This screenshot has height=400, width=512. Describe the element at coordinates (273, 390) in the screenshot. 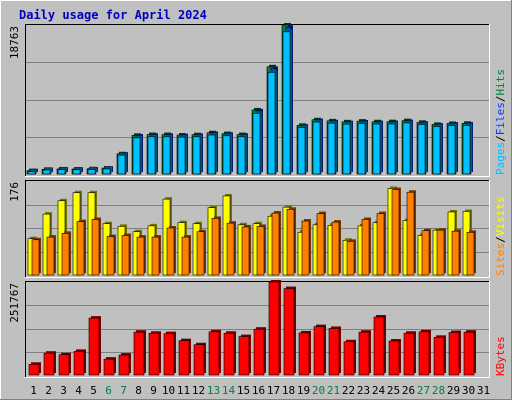

I see `day-label: 17` at that location.